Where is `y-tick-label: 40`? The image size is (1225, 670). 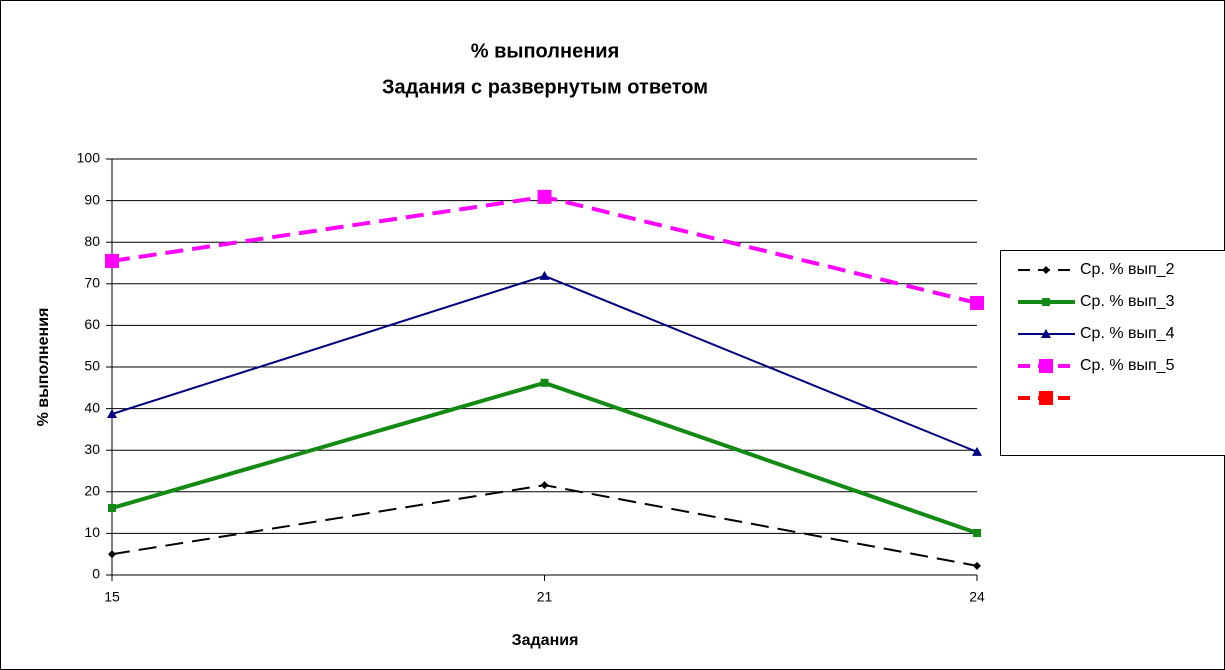
y-tick-label: 40 is located at coordinates (92, 407).